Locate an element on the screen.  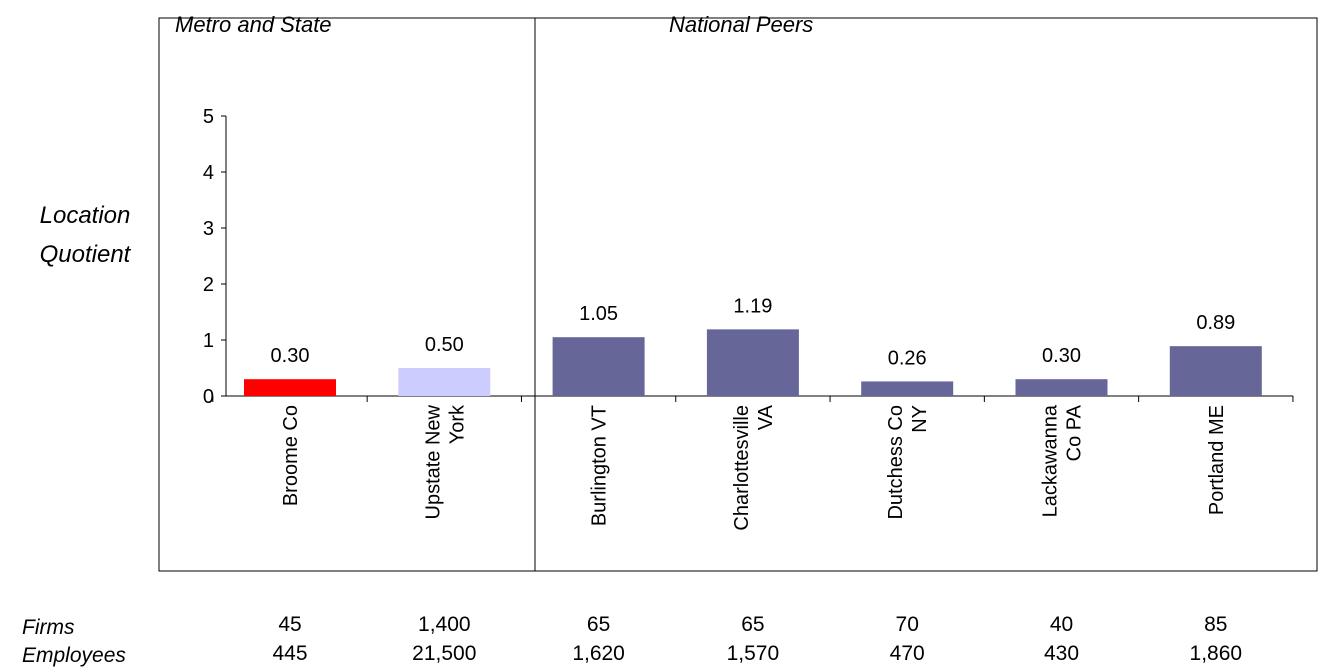
x-category-label: Upstate New is located at coordinates (433, 461).